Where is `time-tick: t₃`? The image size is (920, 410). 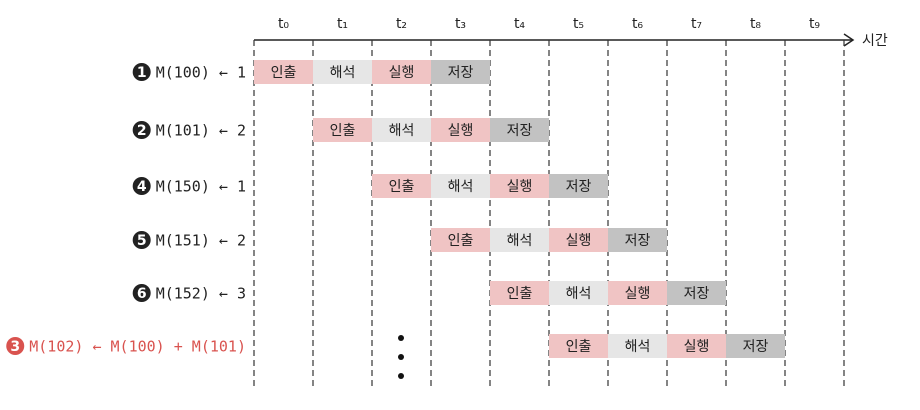
time-tick: t₃ is located at coordinates (460, 24).